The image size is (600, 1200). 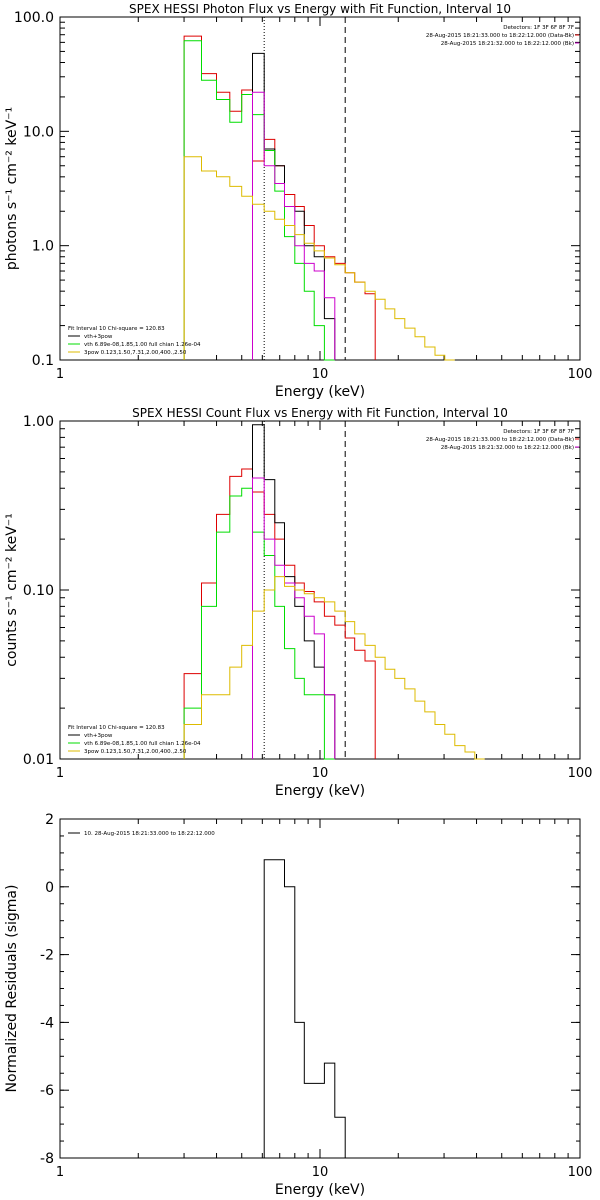 What do you see at coordinates (47, 1159) in the screenshot?
I see `y-tick-label: -8` at bounding box center [47, 1159].